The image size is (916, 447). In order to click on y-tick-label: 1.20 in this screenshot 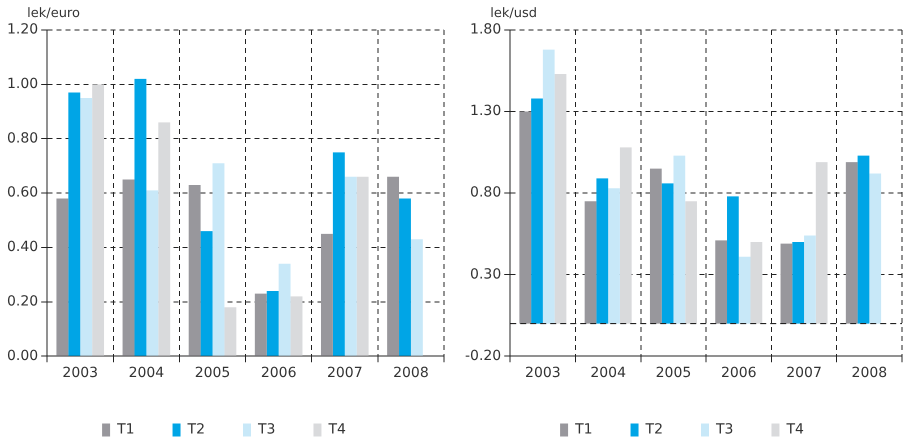, I will do `click(22, 30)`.